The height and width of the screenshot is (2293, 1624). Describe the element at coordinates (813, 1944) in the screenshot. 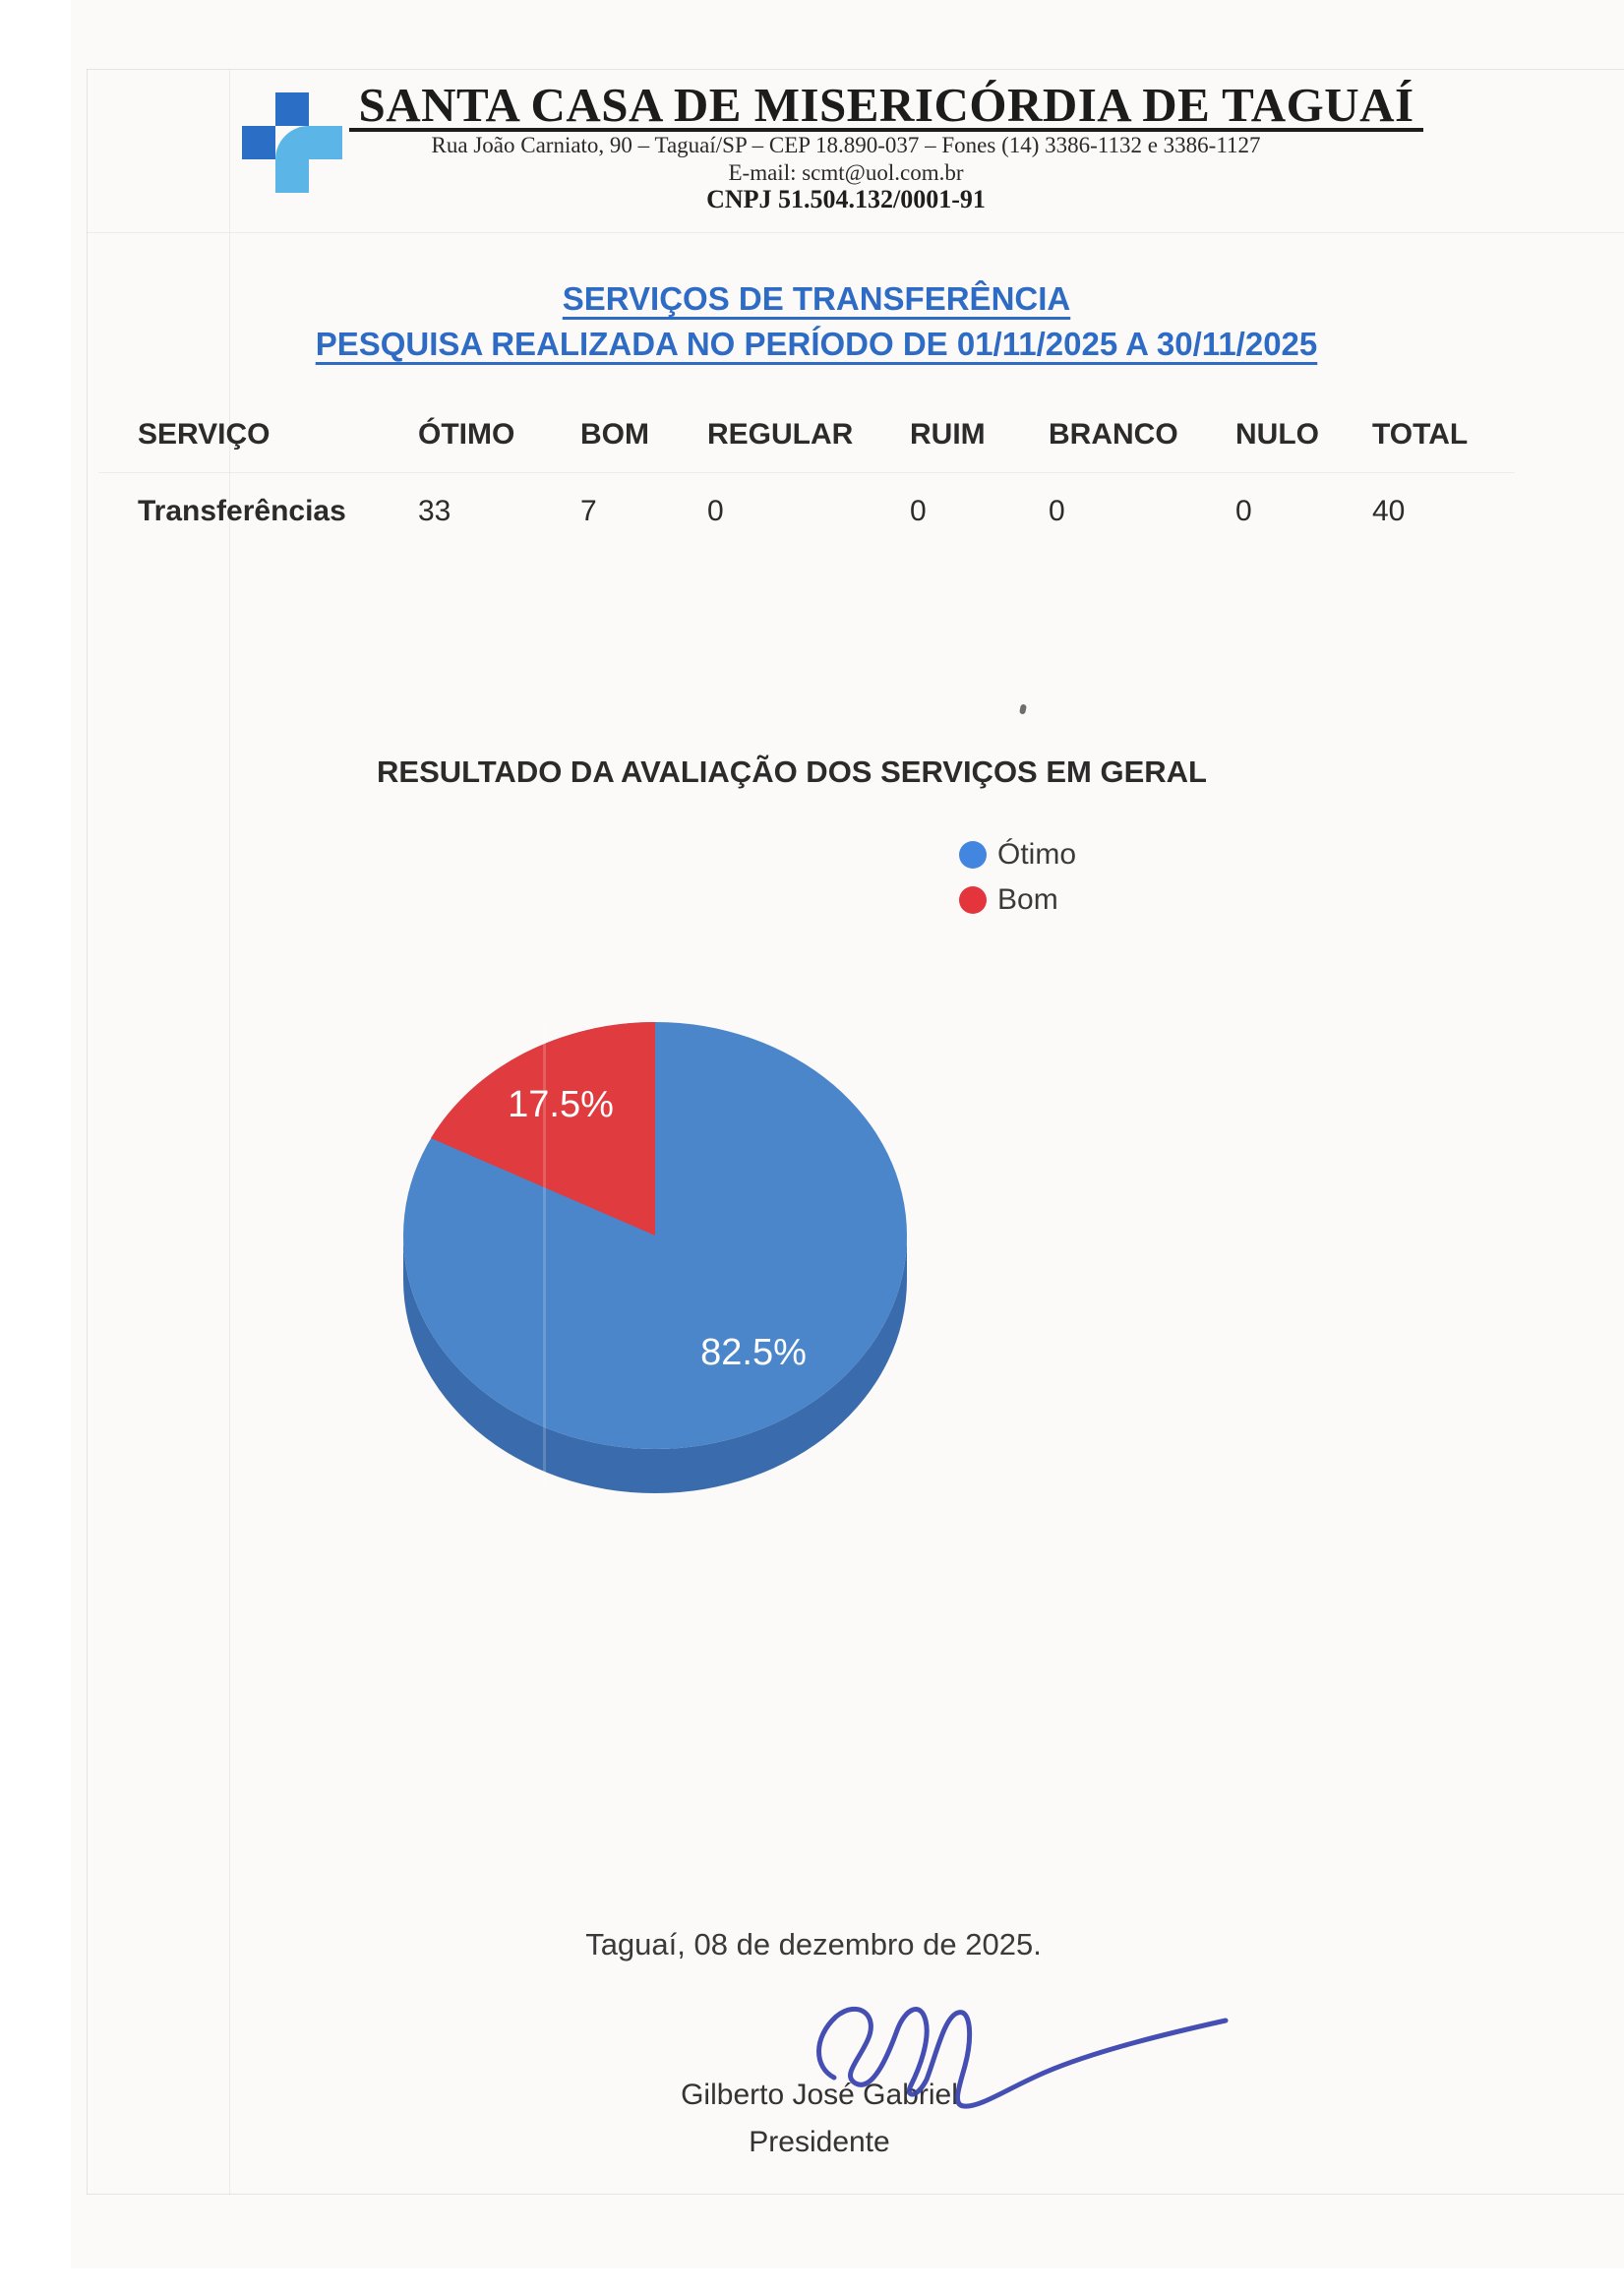

I see `dateline: Taguaí, 08 de dezembro de 2025.` at that location.